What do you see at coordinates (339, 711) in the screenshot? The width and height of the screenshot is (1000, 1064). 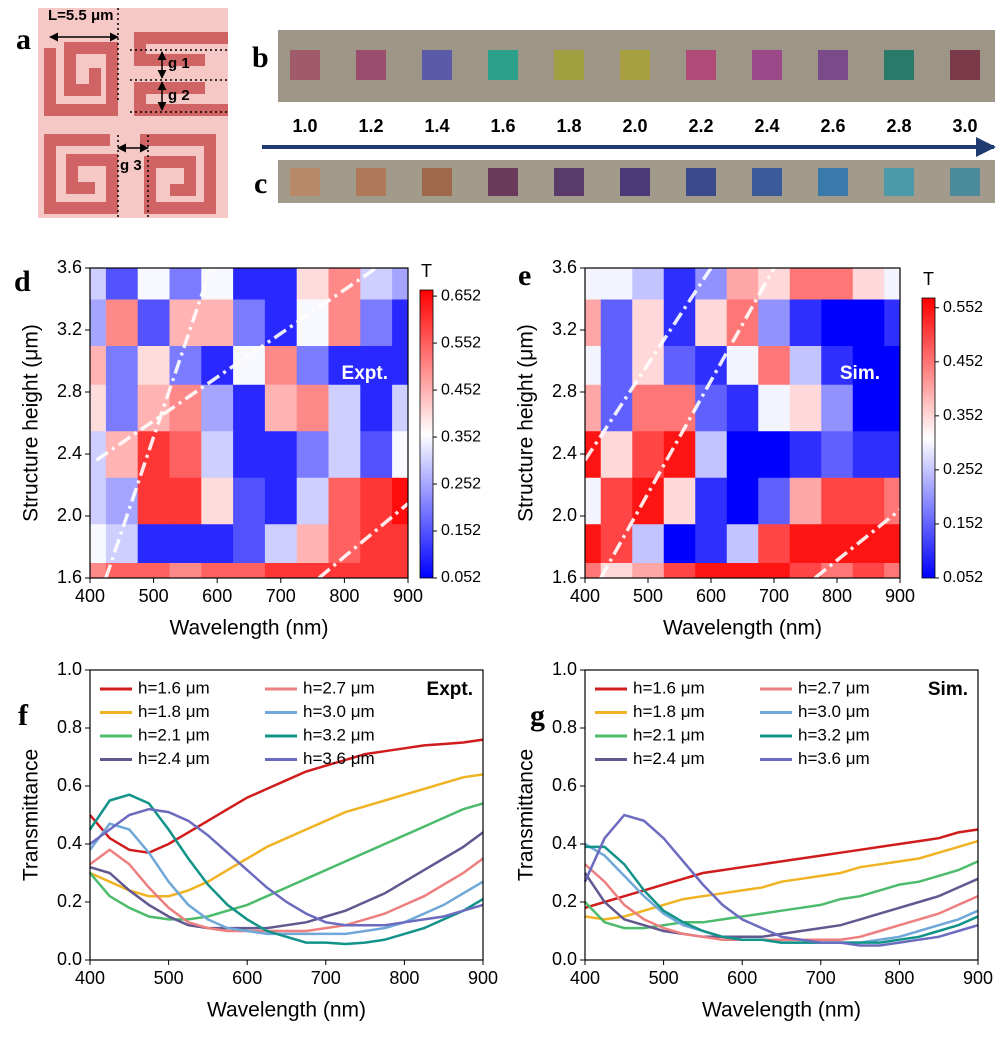 I see `legend-label: h=3.0 μm` at bounding box center [339, 711].